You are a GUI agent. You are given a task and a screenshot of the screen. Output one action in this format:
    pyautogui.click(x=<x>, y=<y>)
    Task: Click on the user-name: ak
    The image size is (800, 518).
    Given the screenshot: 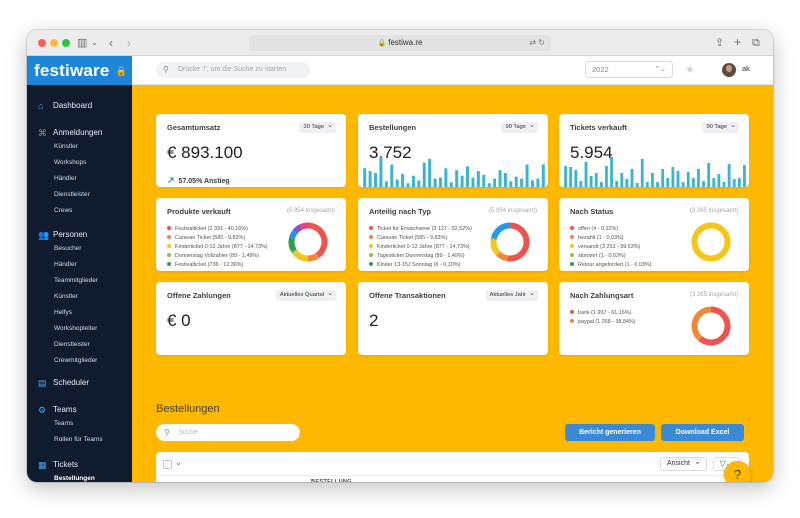 What is the action you would take?
    pyautogui.click(x=746, y=68)
    